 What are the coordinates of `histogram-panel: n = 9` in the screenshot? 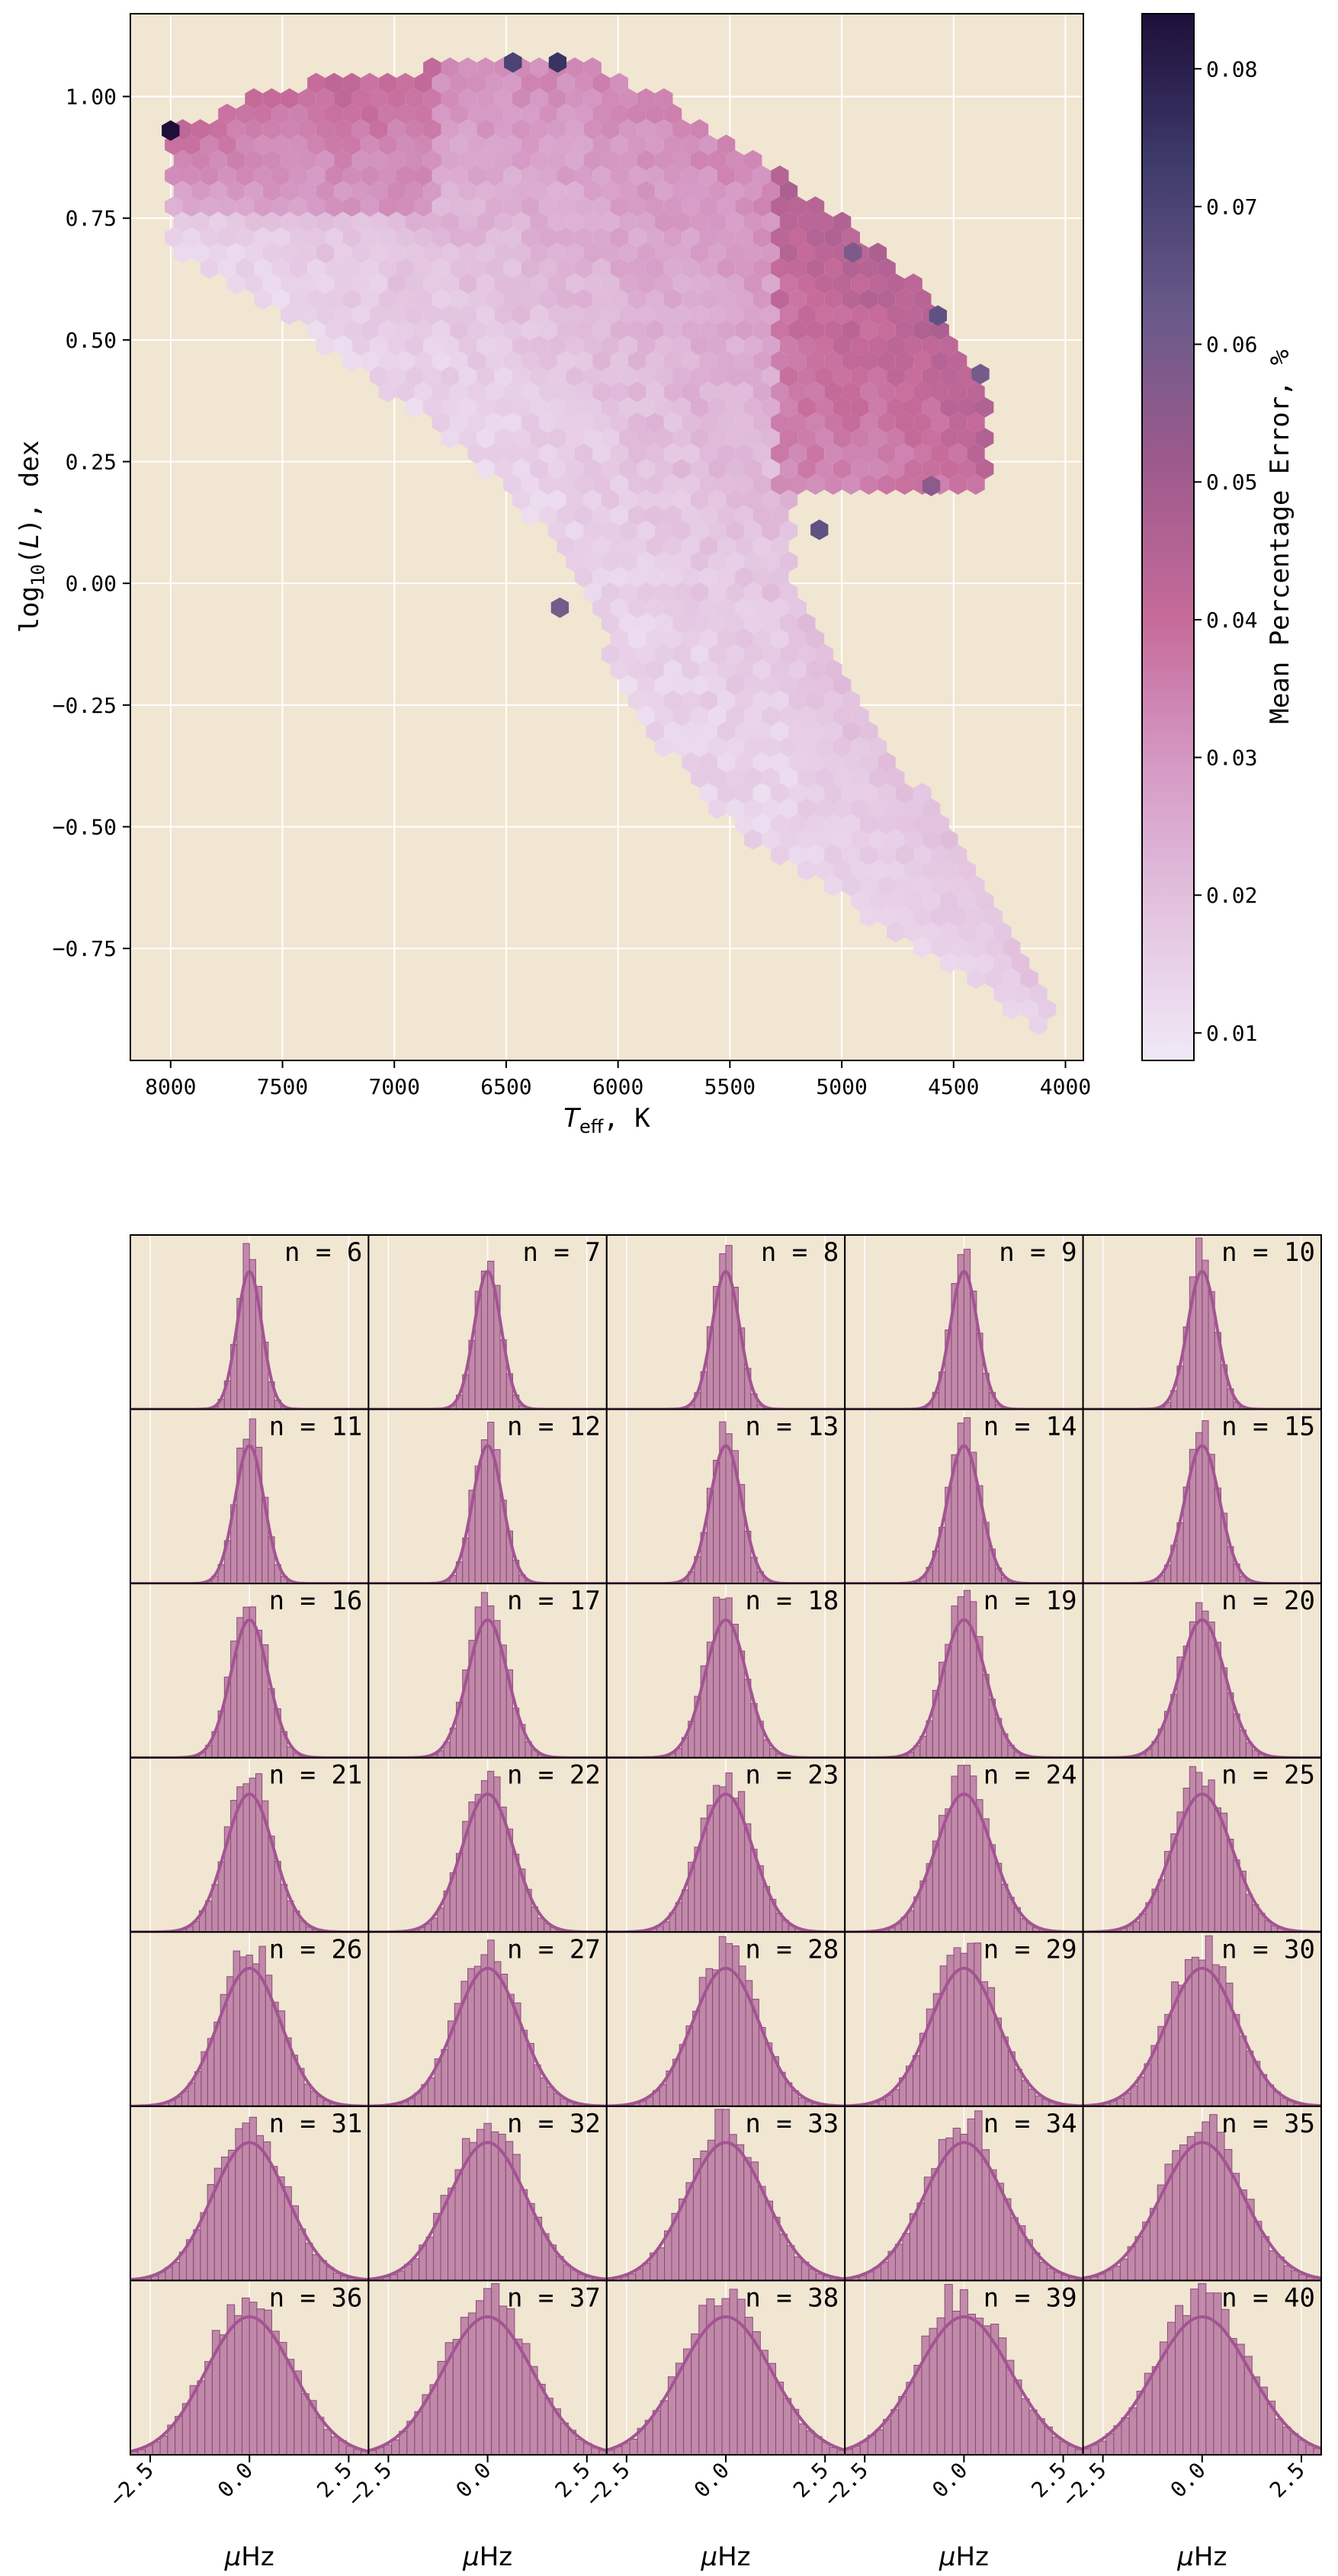 It's located at (964, 1322).